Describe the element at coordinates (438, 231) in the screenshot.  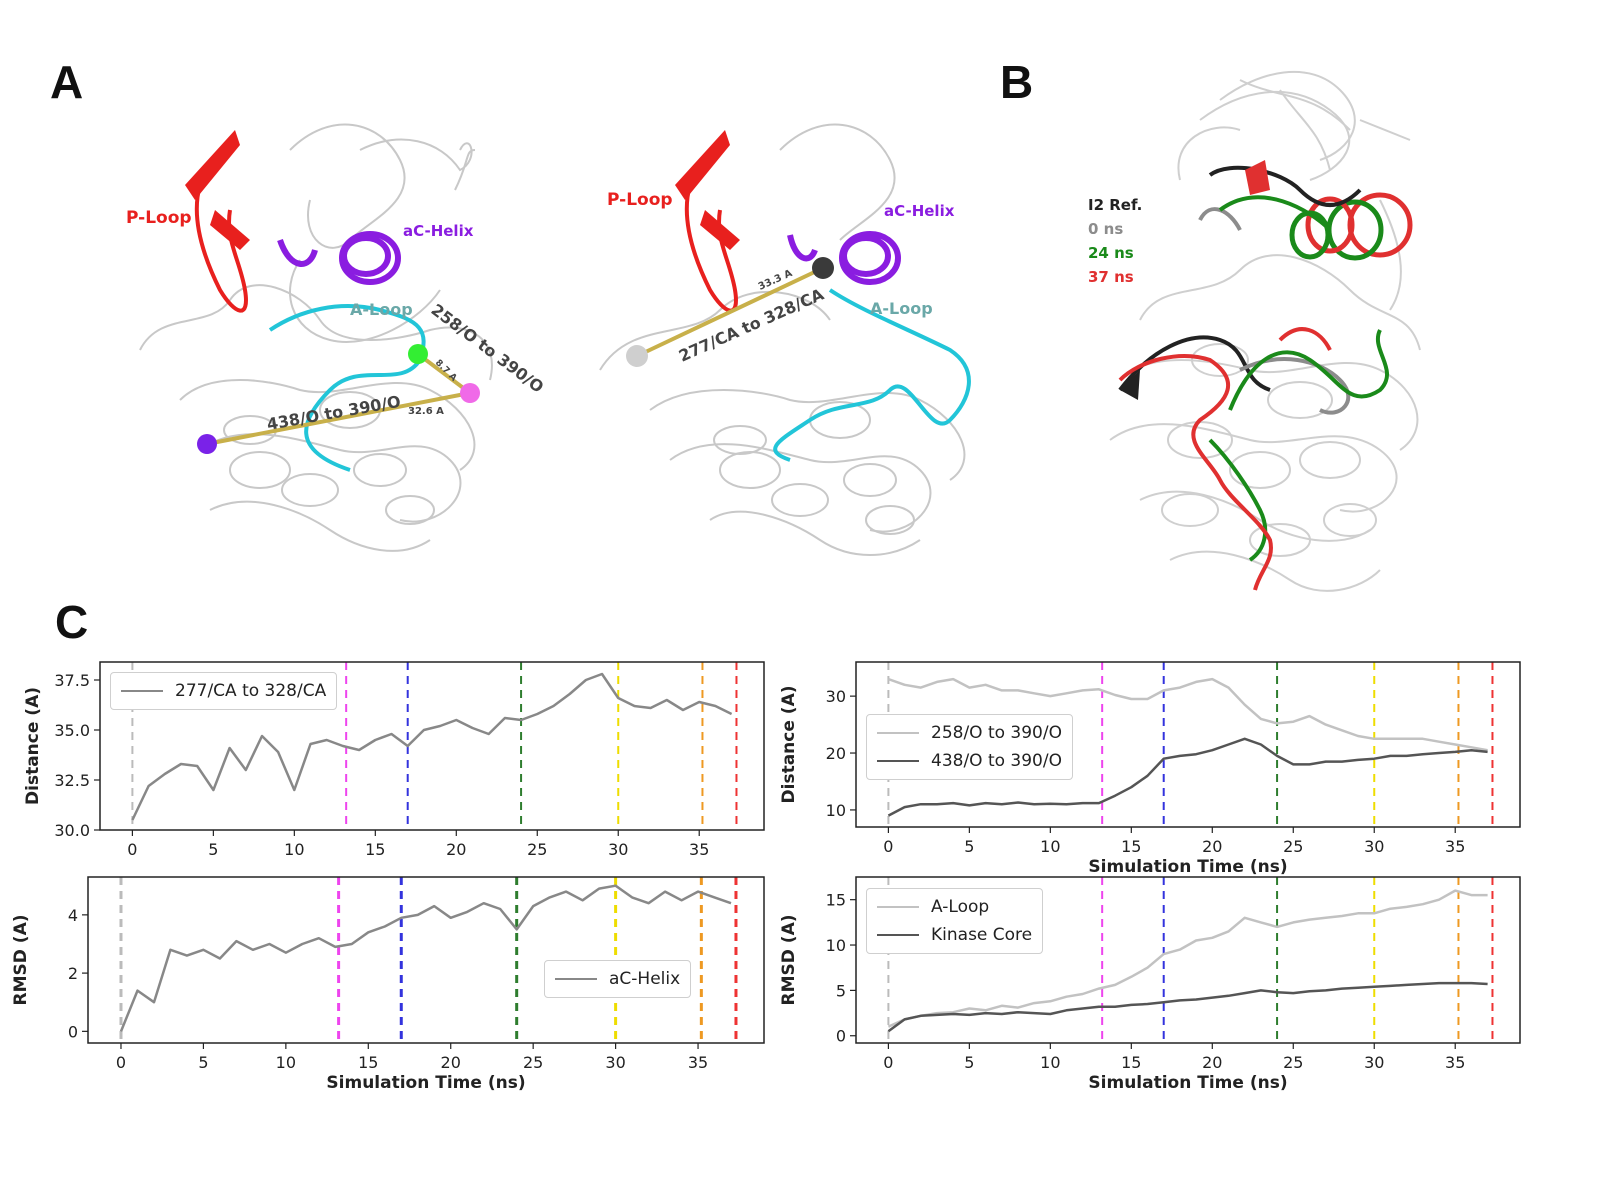
I see `label-ac-helix: aC-Helix` at that location.